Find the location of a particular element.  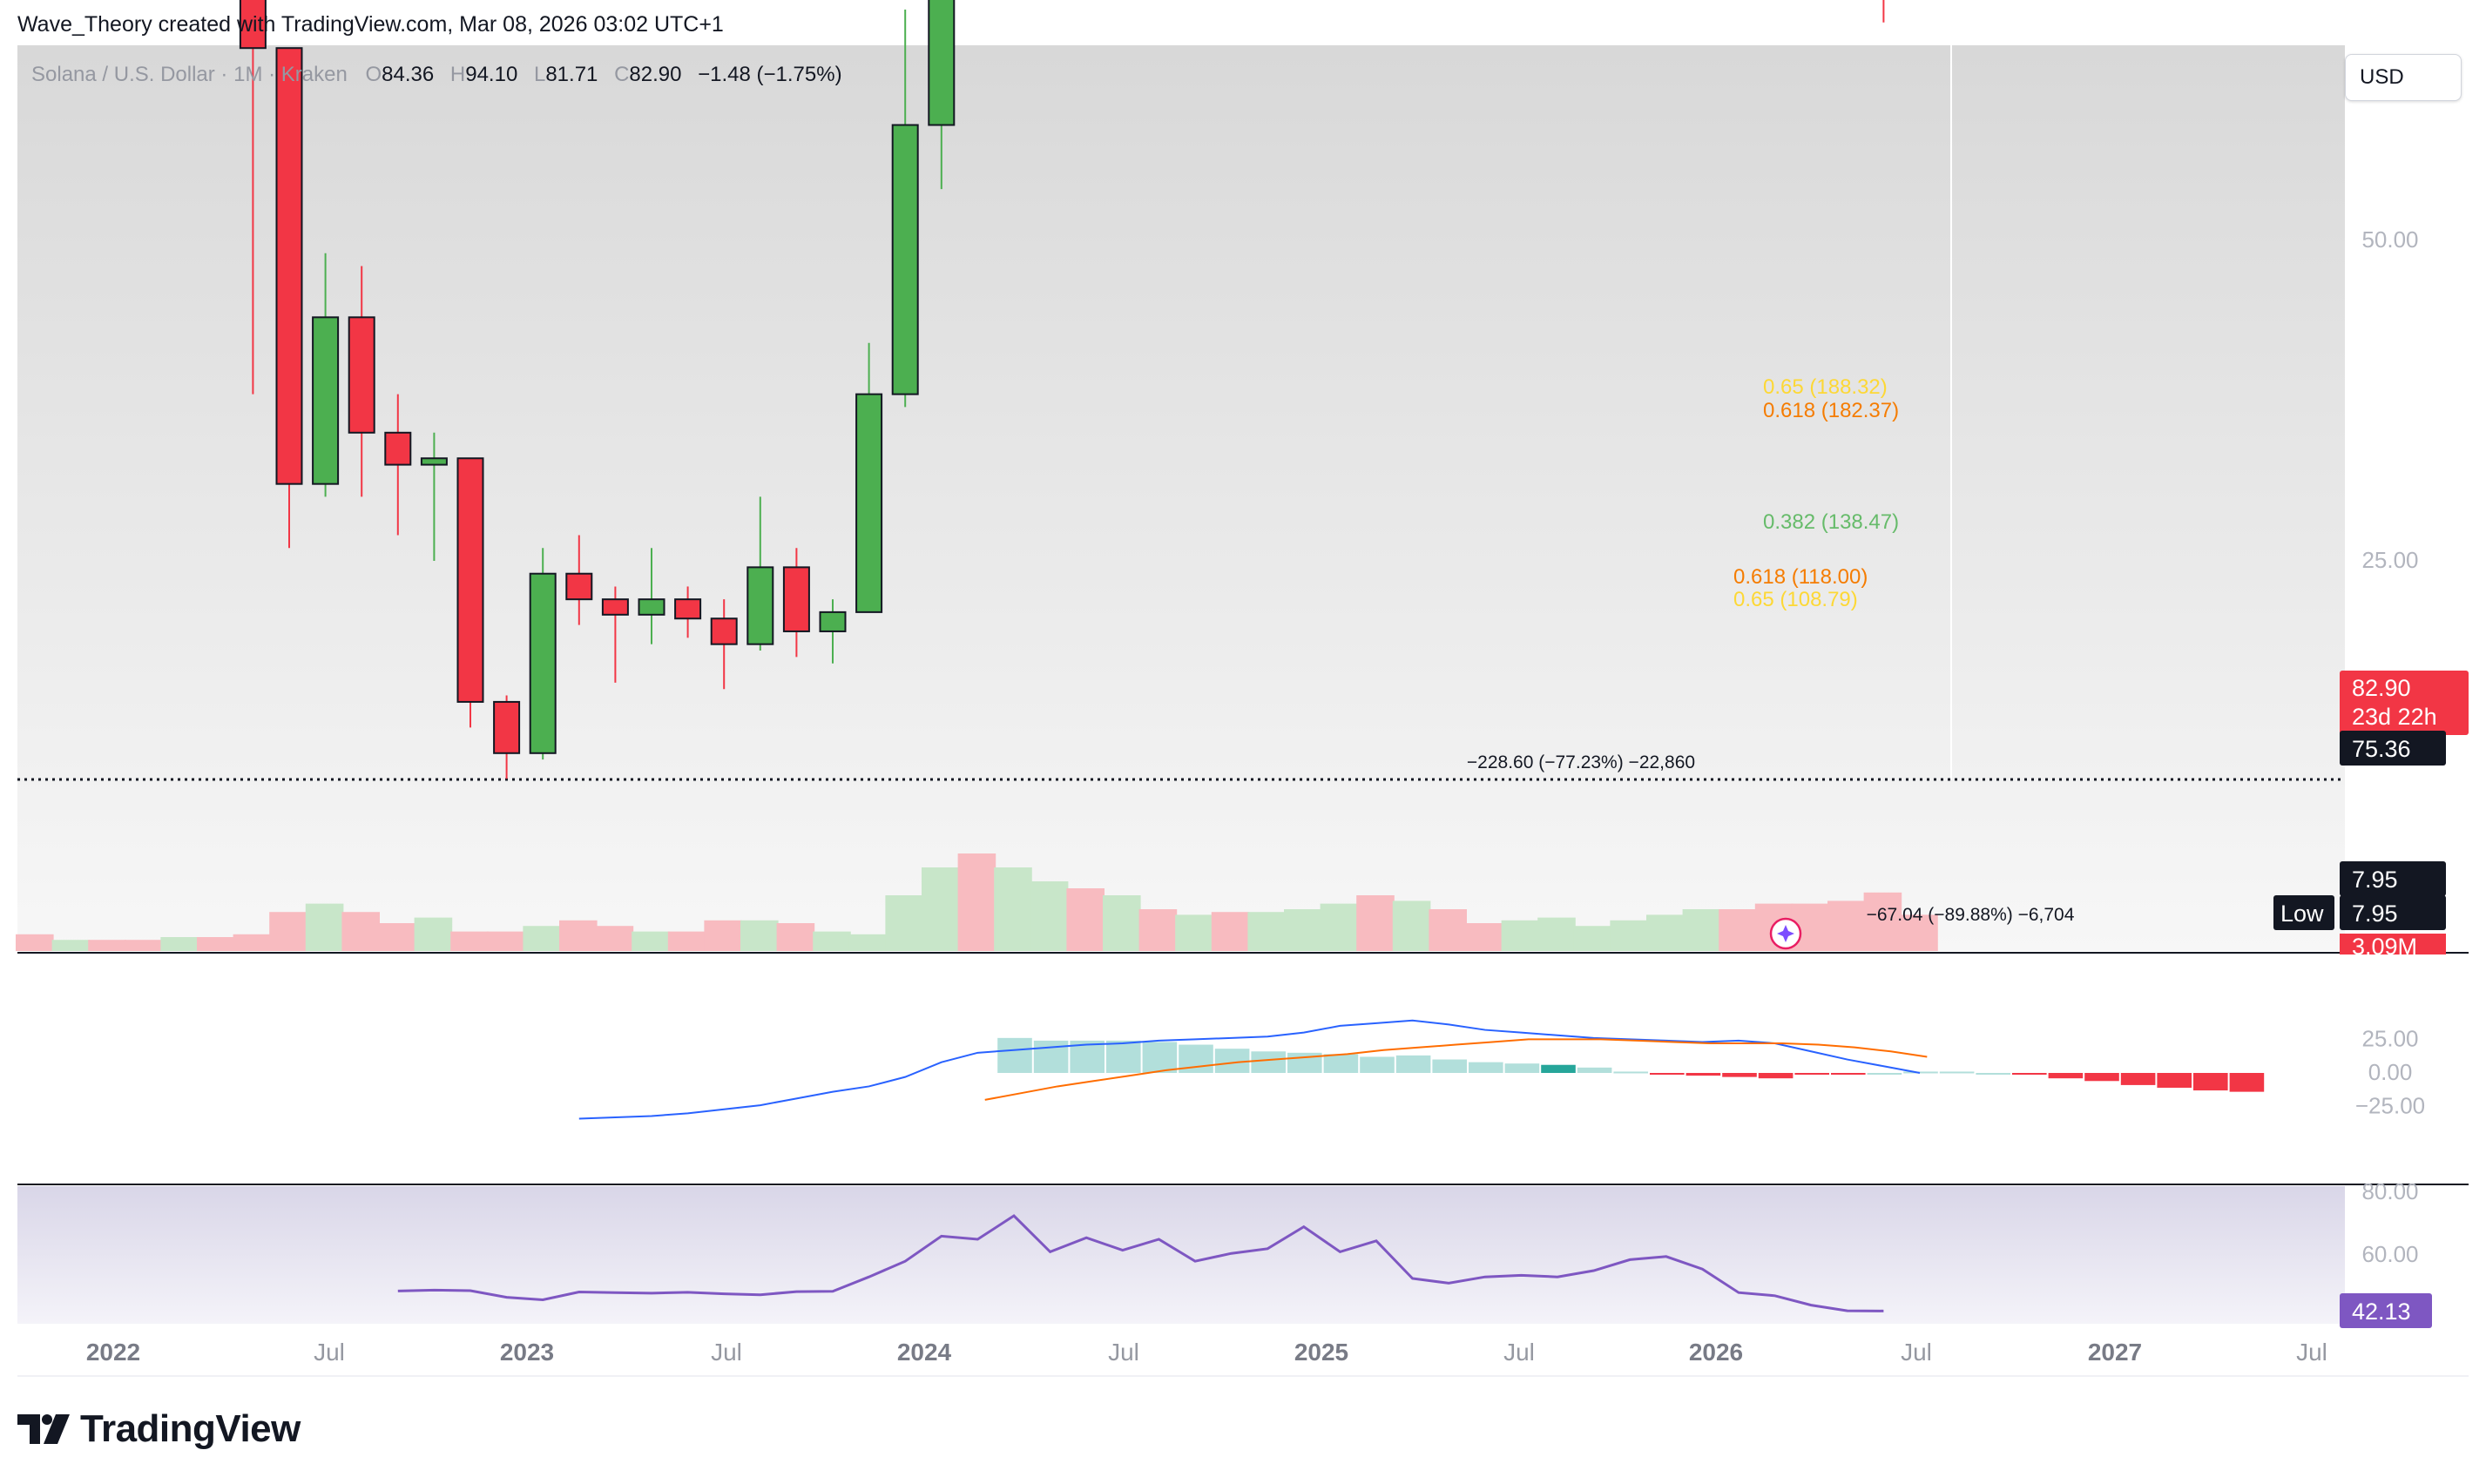

volume-label-box is located at coordinates (2393, 944).